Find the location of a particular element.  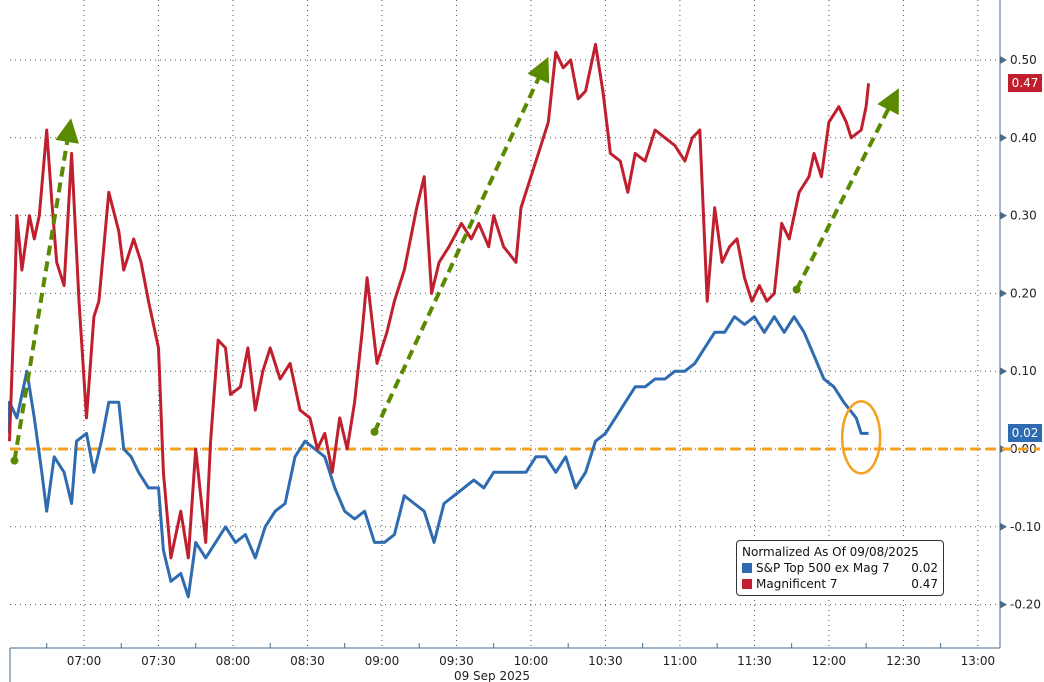

x-tick-label: 07:00 is located at coordinates (84, 661).